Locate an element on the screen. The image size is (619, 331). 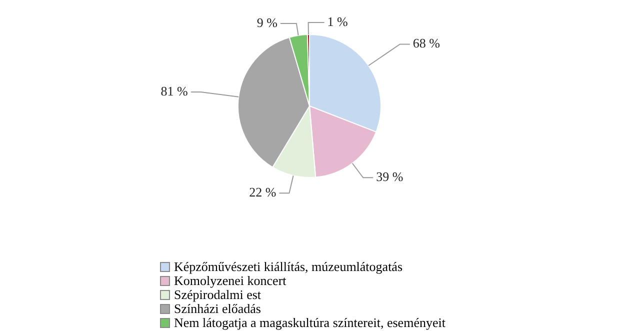
legend-label: Színházi előadás is located at coordinates (217, 308).